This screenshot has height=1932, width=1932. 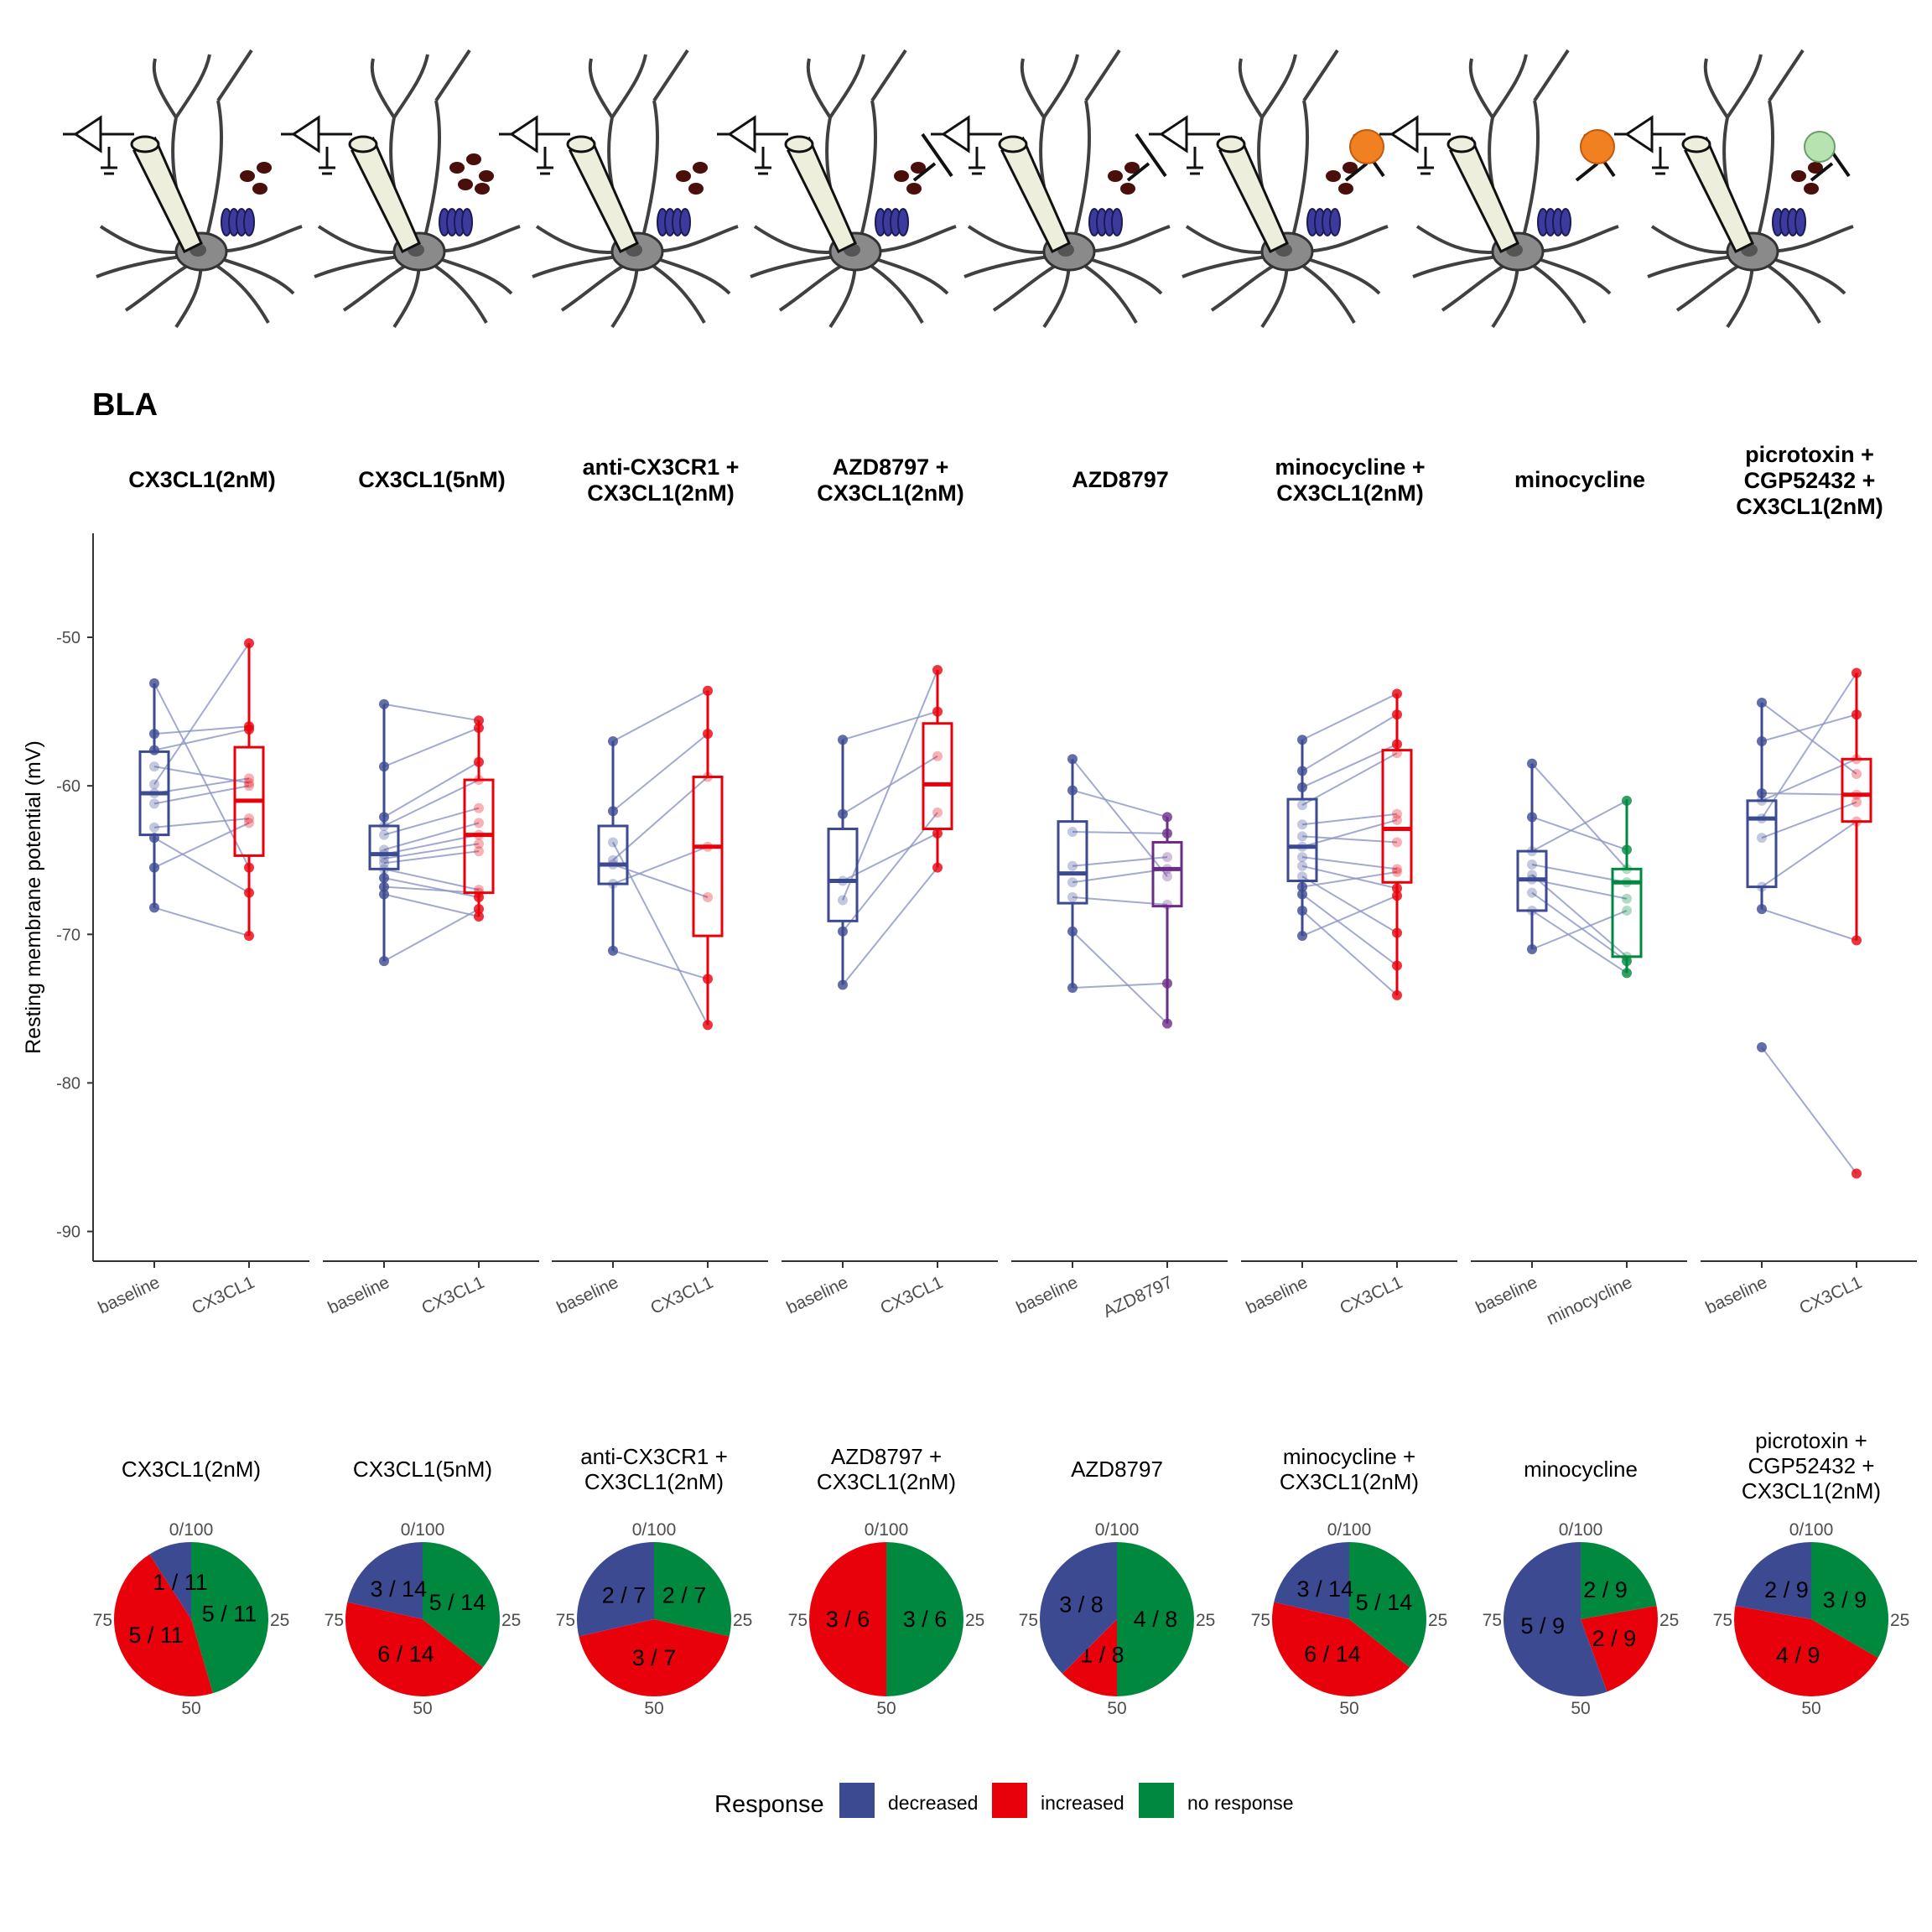 What do you see at coordinates (1350, 467) in the screenshot?
I see `panel-title: minocycline +` at bounding box center [1350, 467].